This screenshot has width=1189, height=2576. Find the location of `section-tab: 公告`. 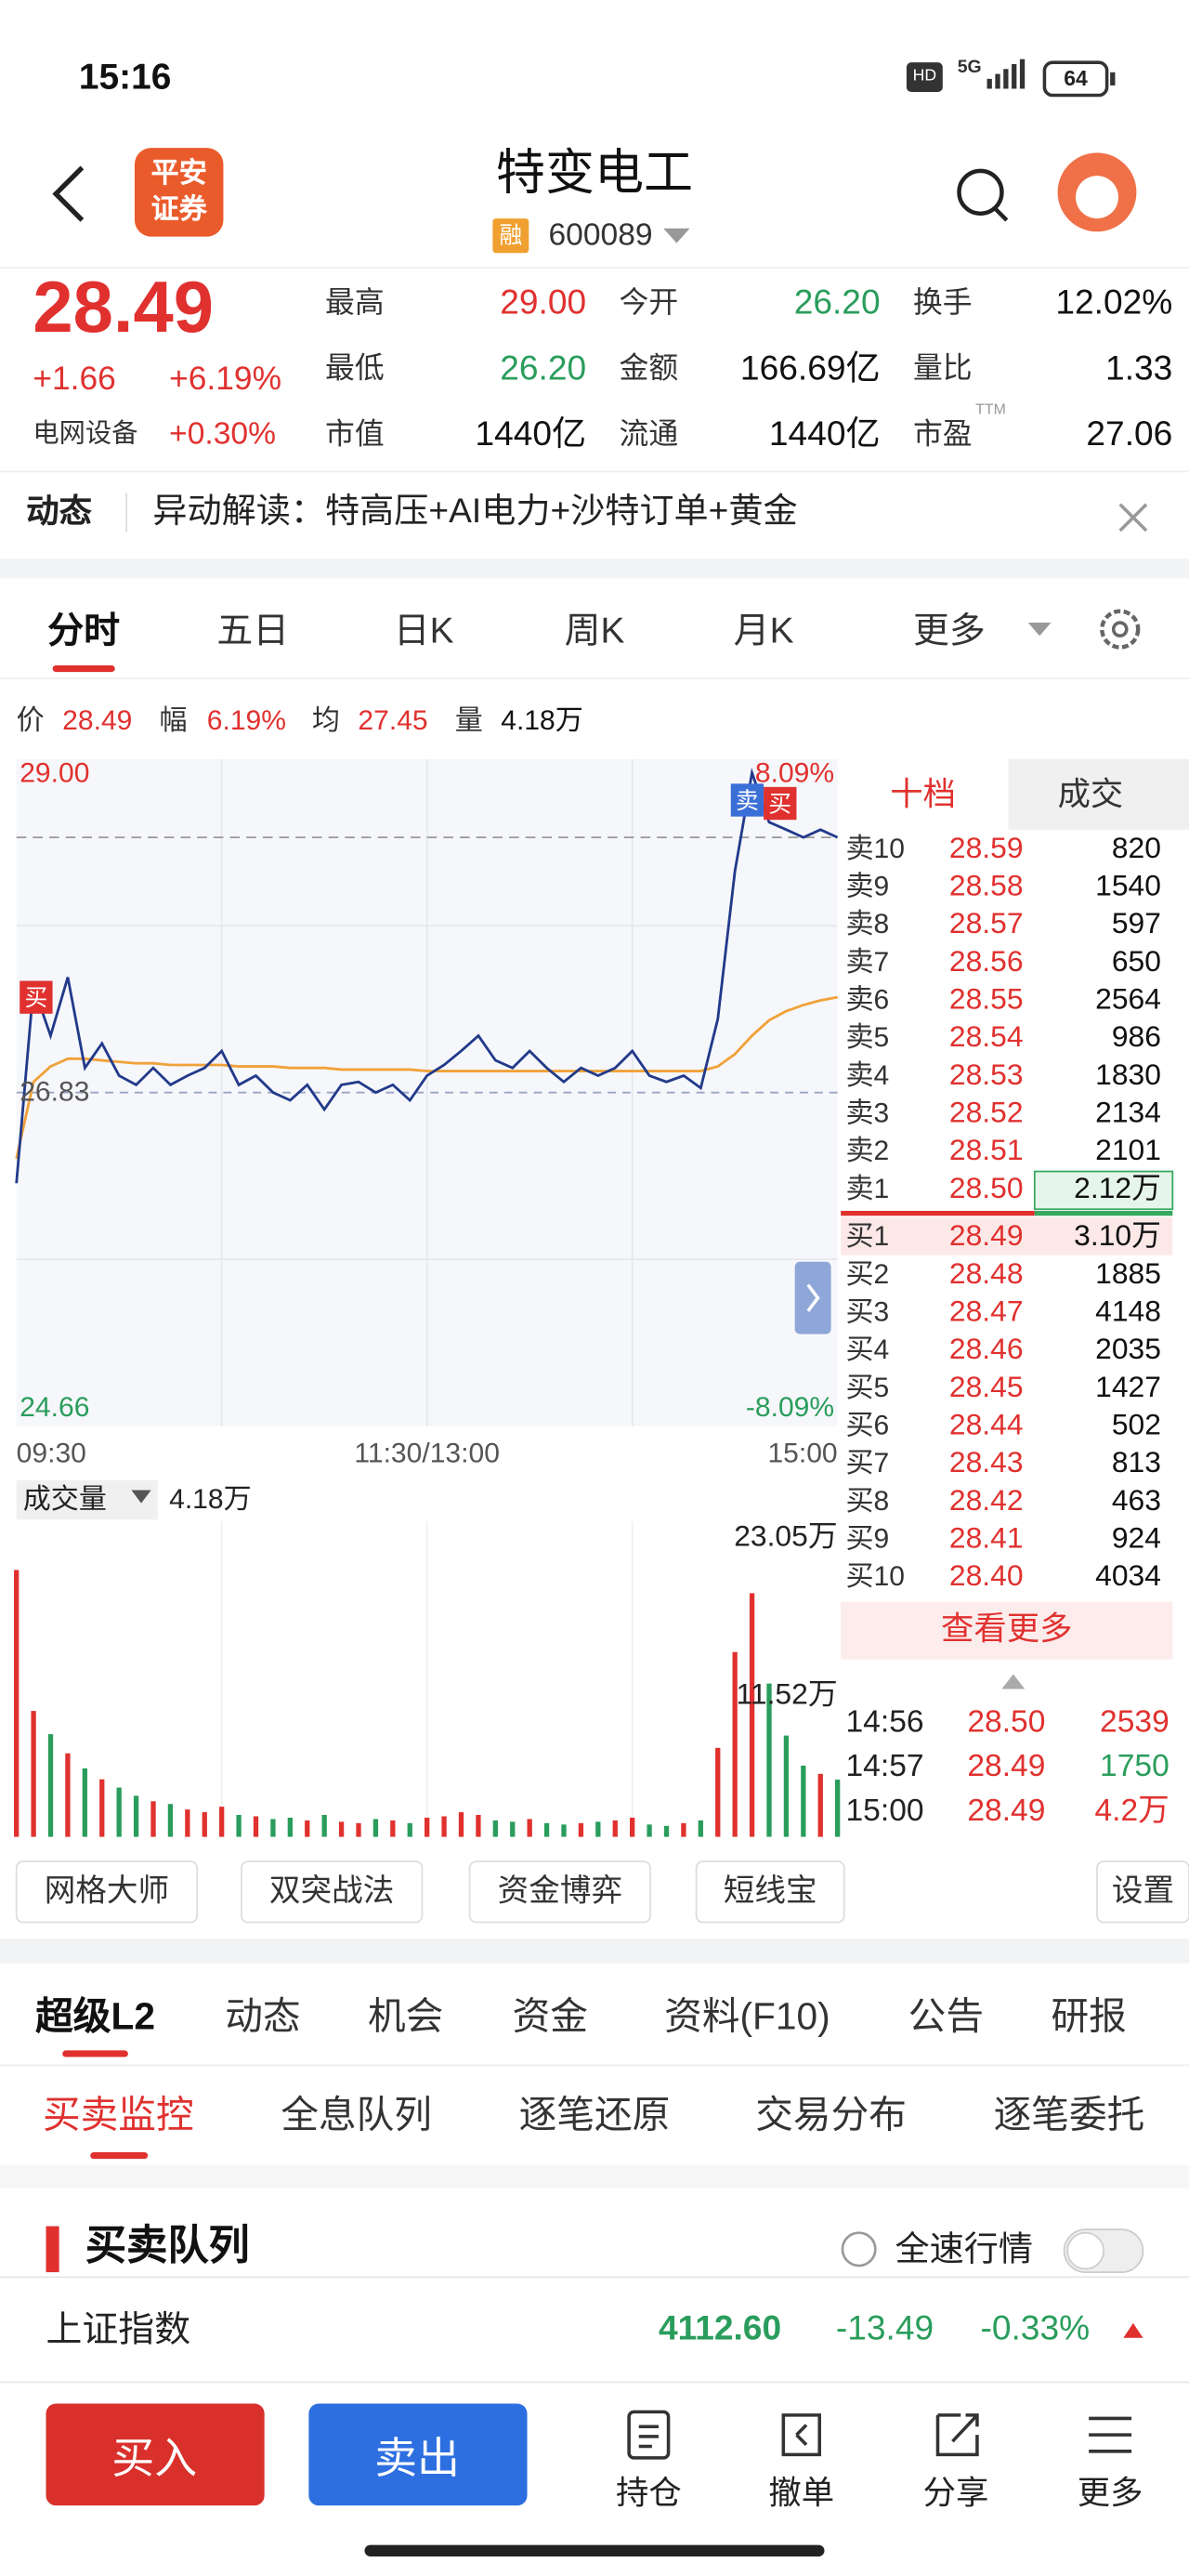

section-tab: 公告 is located at coordinates (947, 2016).